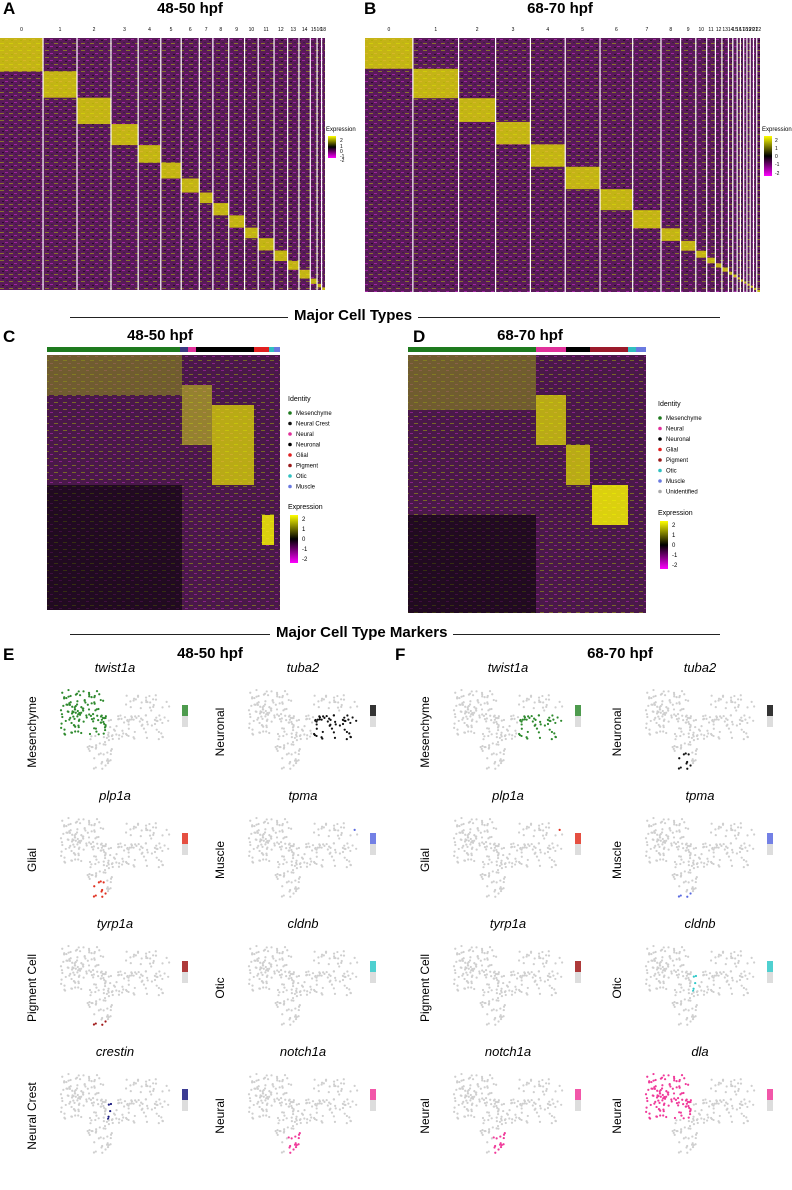 The height and width of the screenshot is (1190, 792). Describe the element at coordinates (190, 8) in the screenshot. I see `panel-title-a: 48-50 hpf` at that location.